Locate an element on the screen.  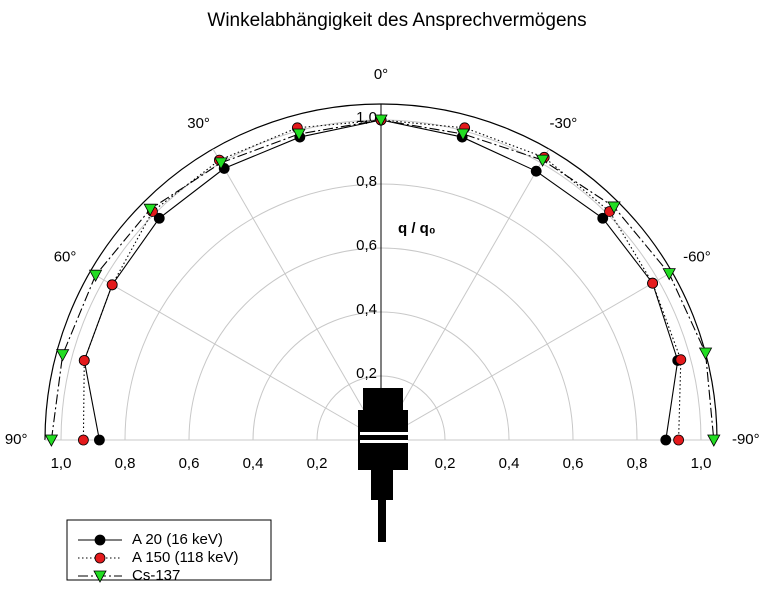
radial-tick-label: 0, is located at coordinates (381, 463).